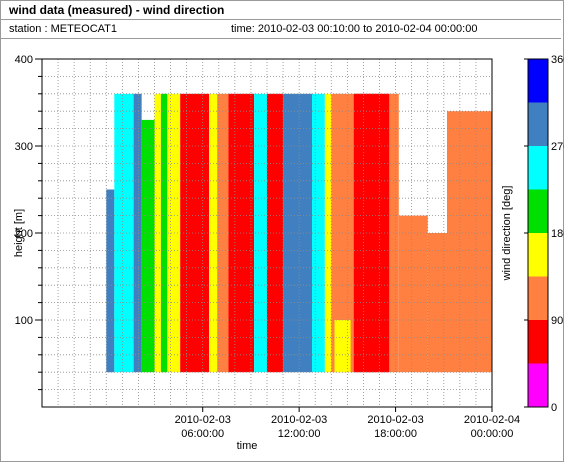 Image resolution: width=564 pixels, height=462 pixels. Describe the element at coordinates (557, 147) in the screenshot. I see `colorbar-tick-label: 270` at that location.